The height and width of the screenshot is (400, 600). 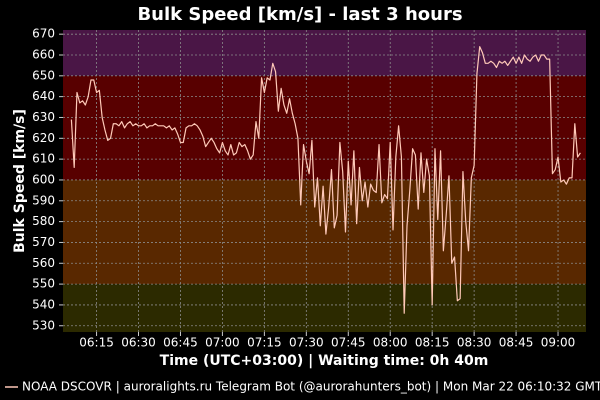 I want to click on y-tick-label: 660, so click(x=43, y=54).